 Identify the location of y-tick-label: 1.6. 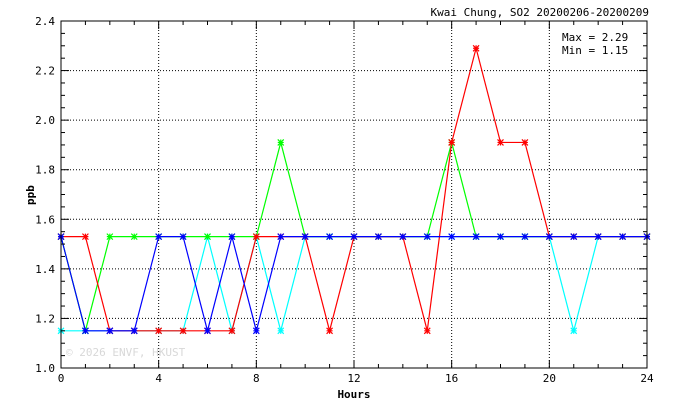
(45, 219).